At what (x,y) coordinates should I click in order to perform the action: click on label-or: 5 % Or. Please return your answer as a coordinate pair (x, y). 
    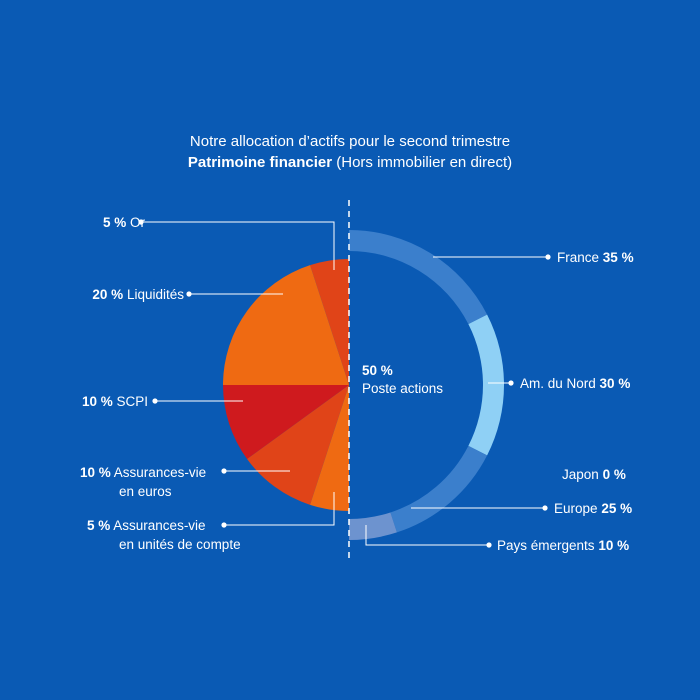
    Looking at the image, I should click on (123, 222).